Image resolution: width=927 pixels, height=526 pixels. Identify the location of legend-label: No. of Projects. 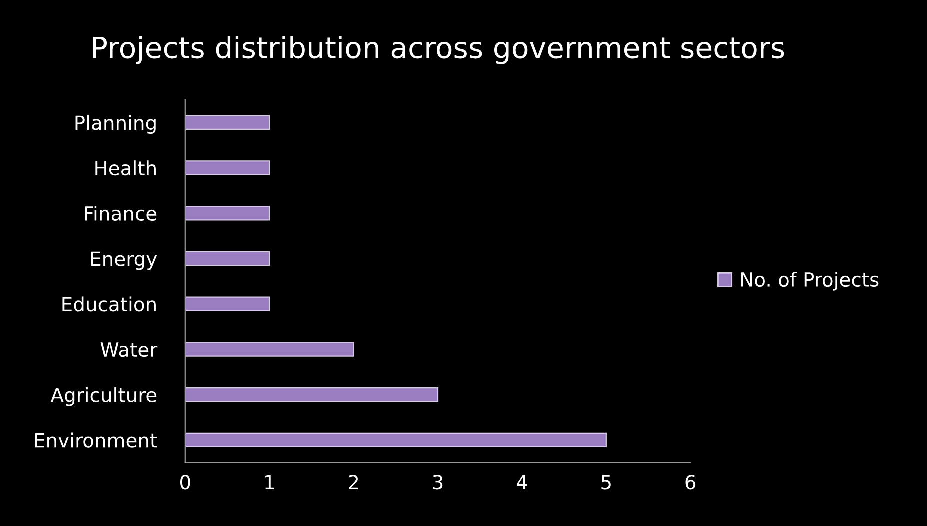
(810, 281).